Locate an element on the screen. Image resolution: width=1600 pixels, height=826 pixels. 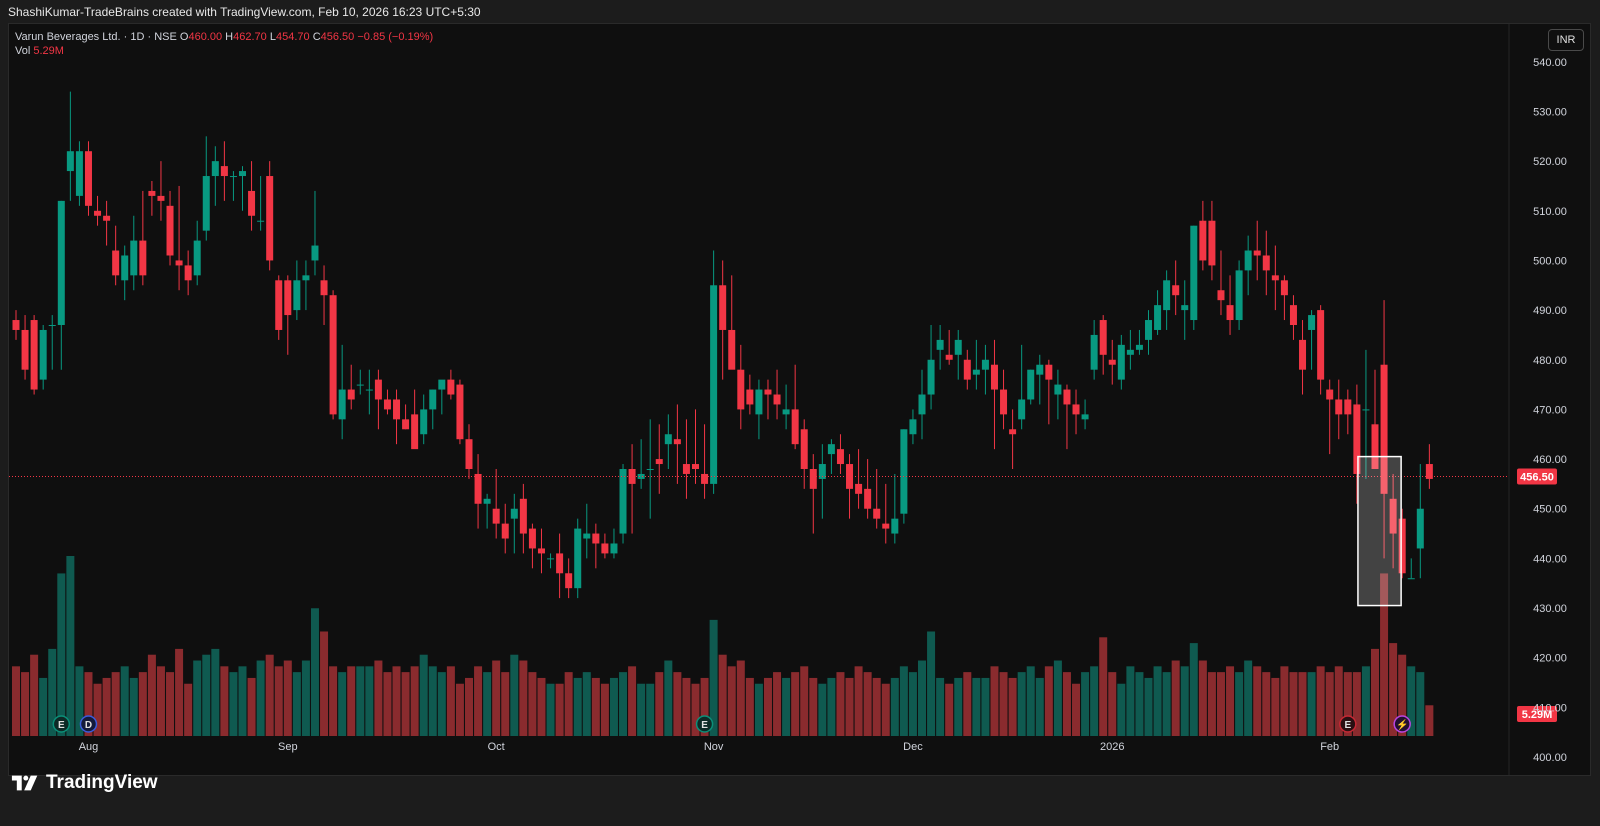
event-marker-icon: ⚡ is located at coordinates (1402, 724).